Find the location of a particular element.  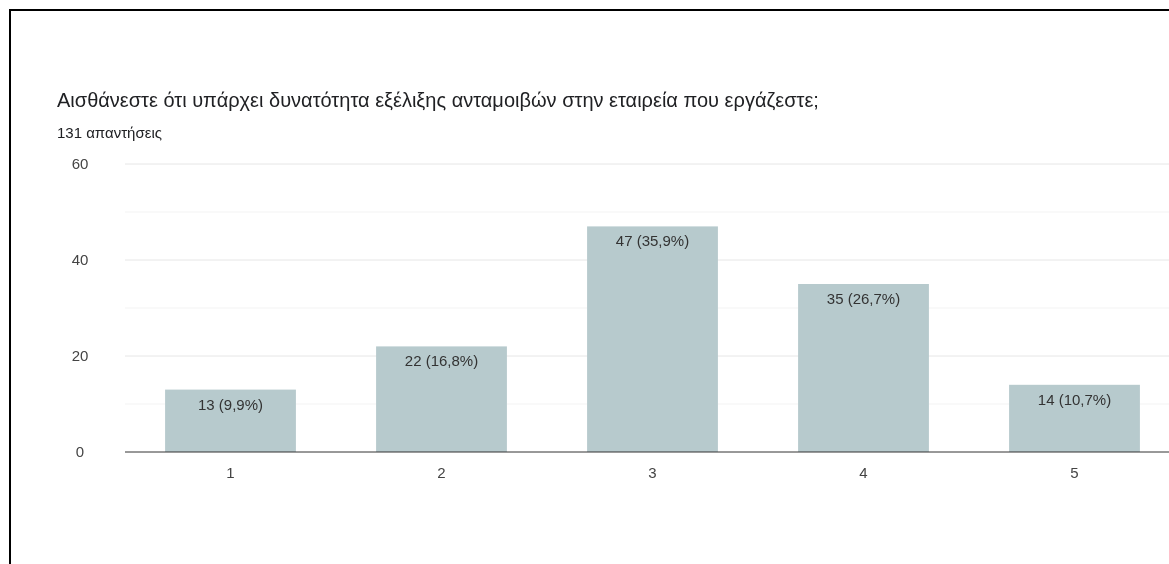

x-tick-label: 4 is located at coordinates (863, 472).